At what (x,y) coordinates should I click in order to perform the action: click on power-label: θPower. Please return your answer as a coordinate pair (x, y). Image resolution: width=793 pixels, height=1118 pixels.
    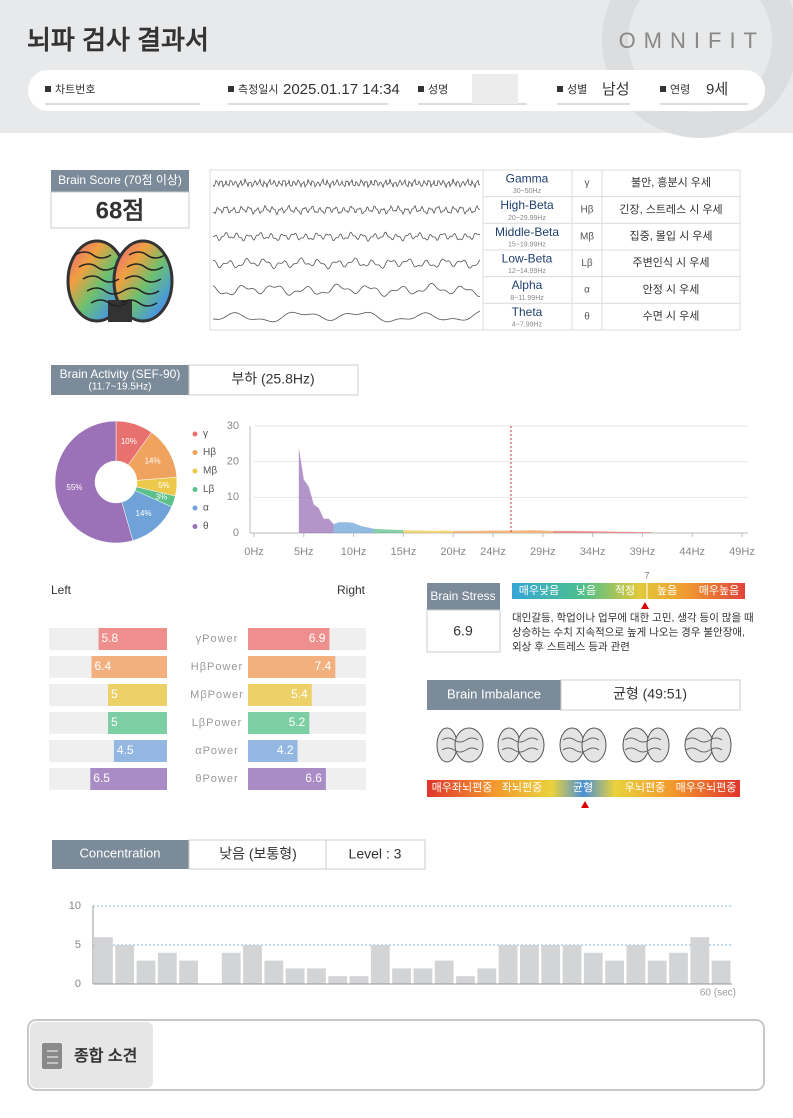
    Looking at the image, I should click on (216, 779).